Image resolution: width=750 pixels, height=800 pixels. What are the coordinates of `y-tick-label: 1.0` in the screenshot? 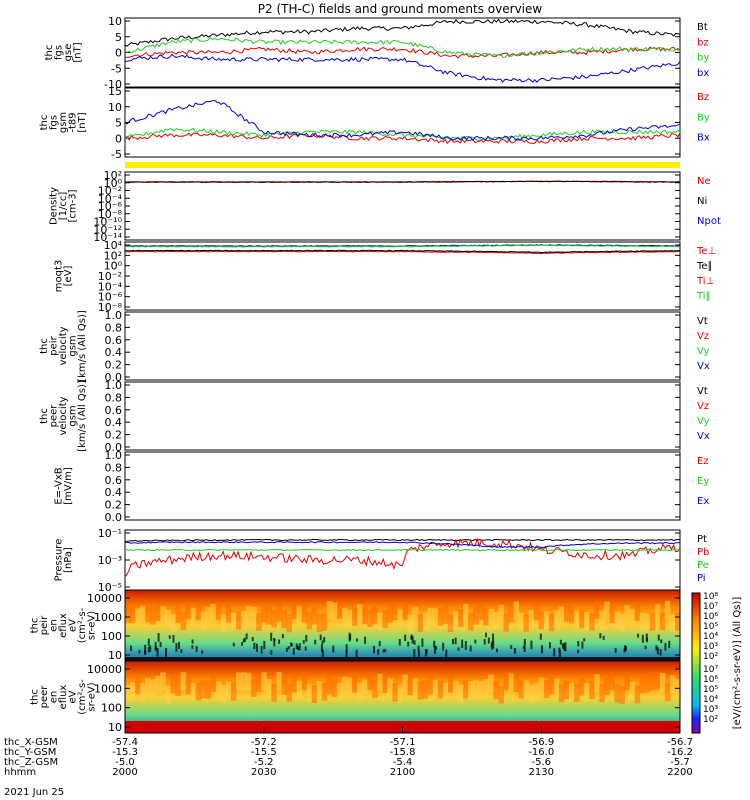 It's located at (114, 385).